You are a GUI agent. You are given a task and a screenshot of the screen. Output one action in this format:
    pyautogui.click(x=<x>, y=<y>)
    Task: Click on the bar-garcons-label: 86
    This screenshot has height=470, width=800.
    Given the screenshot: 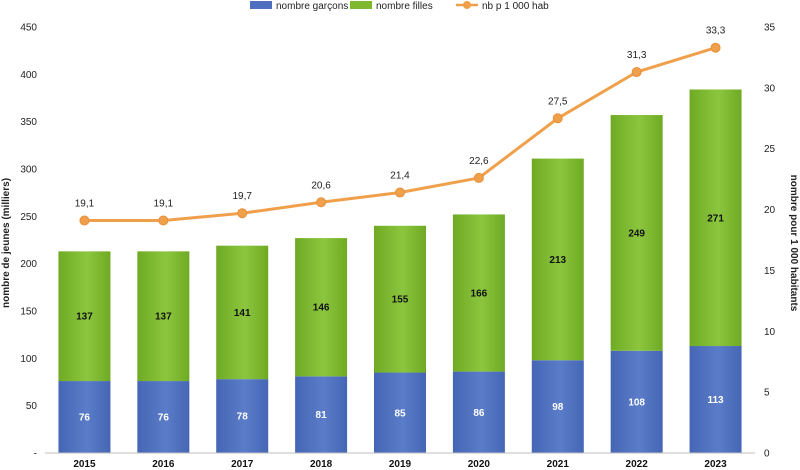 What is the action you would take?
    pyautogui.click(x=479, y=413)
    